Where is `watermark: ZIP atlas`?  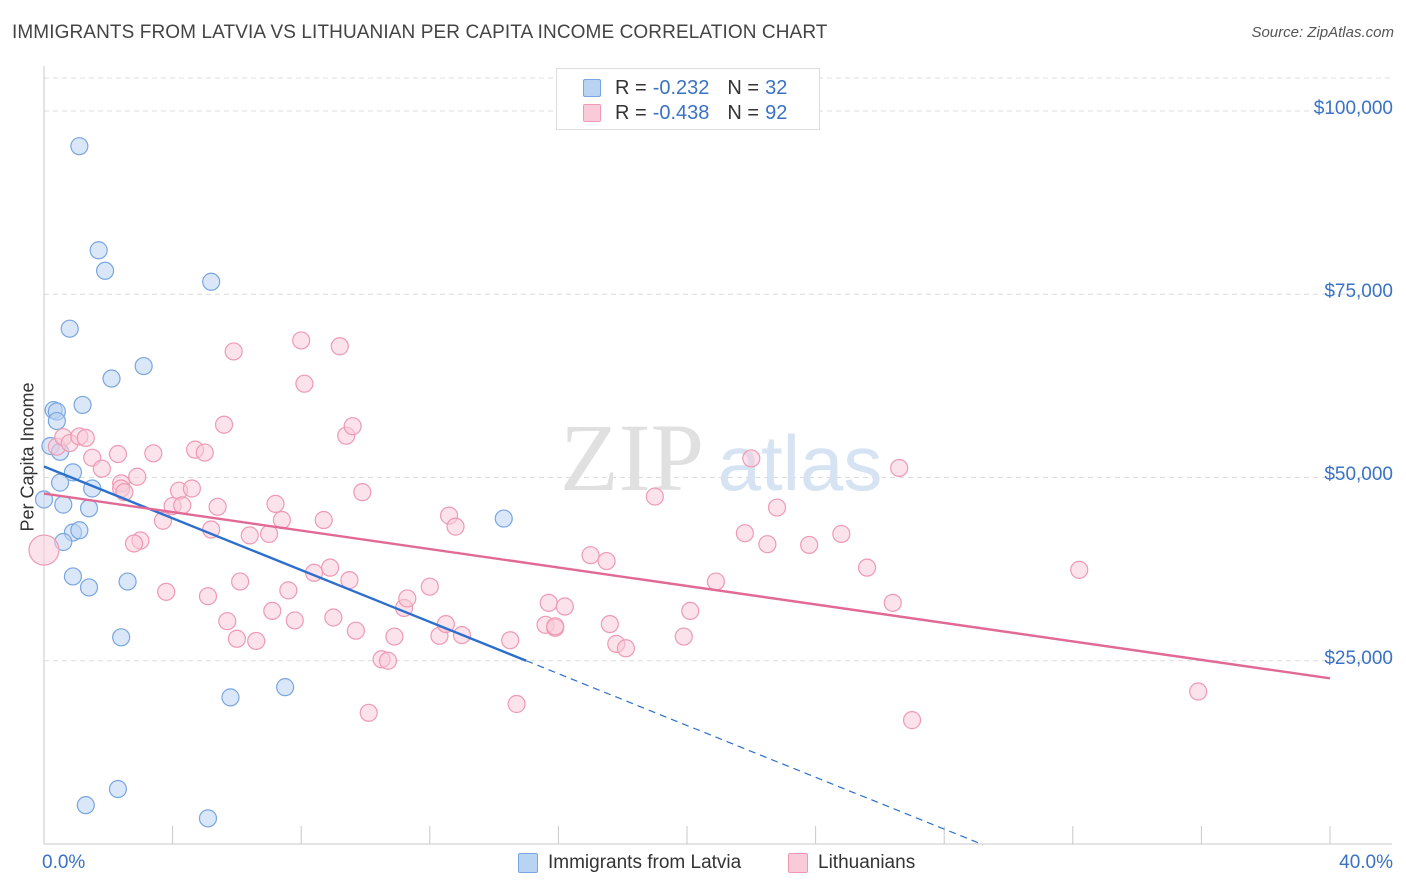
watermark: ZIP atlas is located at coordinates (721, 457).